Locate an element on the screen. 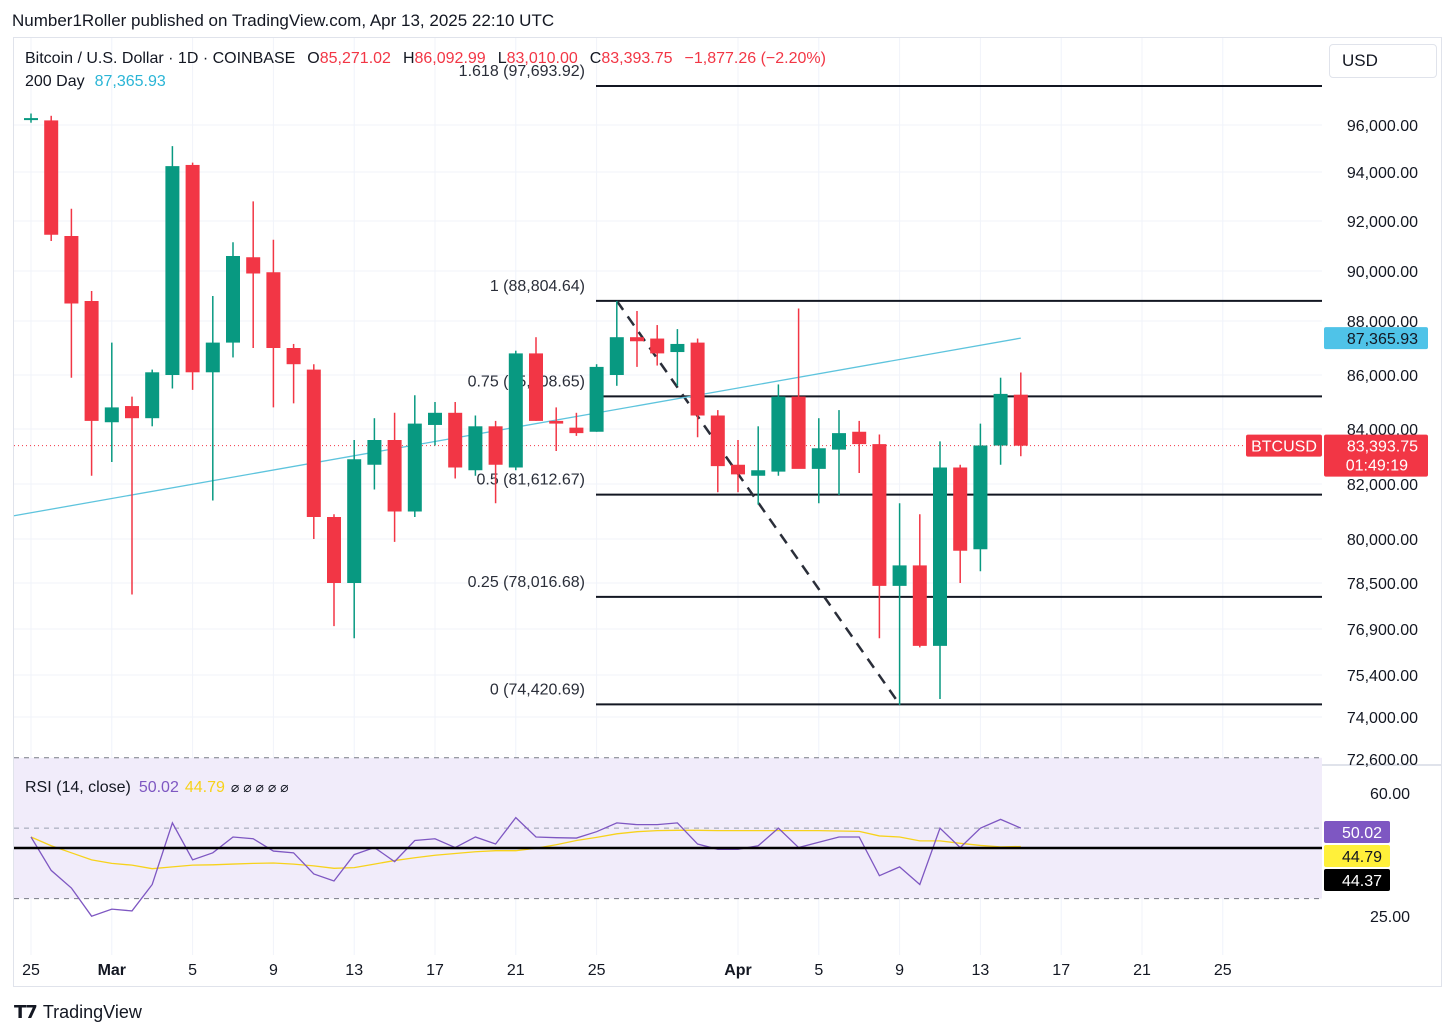  rsi-line is located at coordinates (526, 866).